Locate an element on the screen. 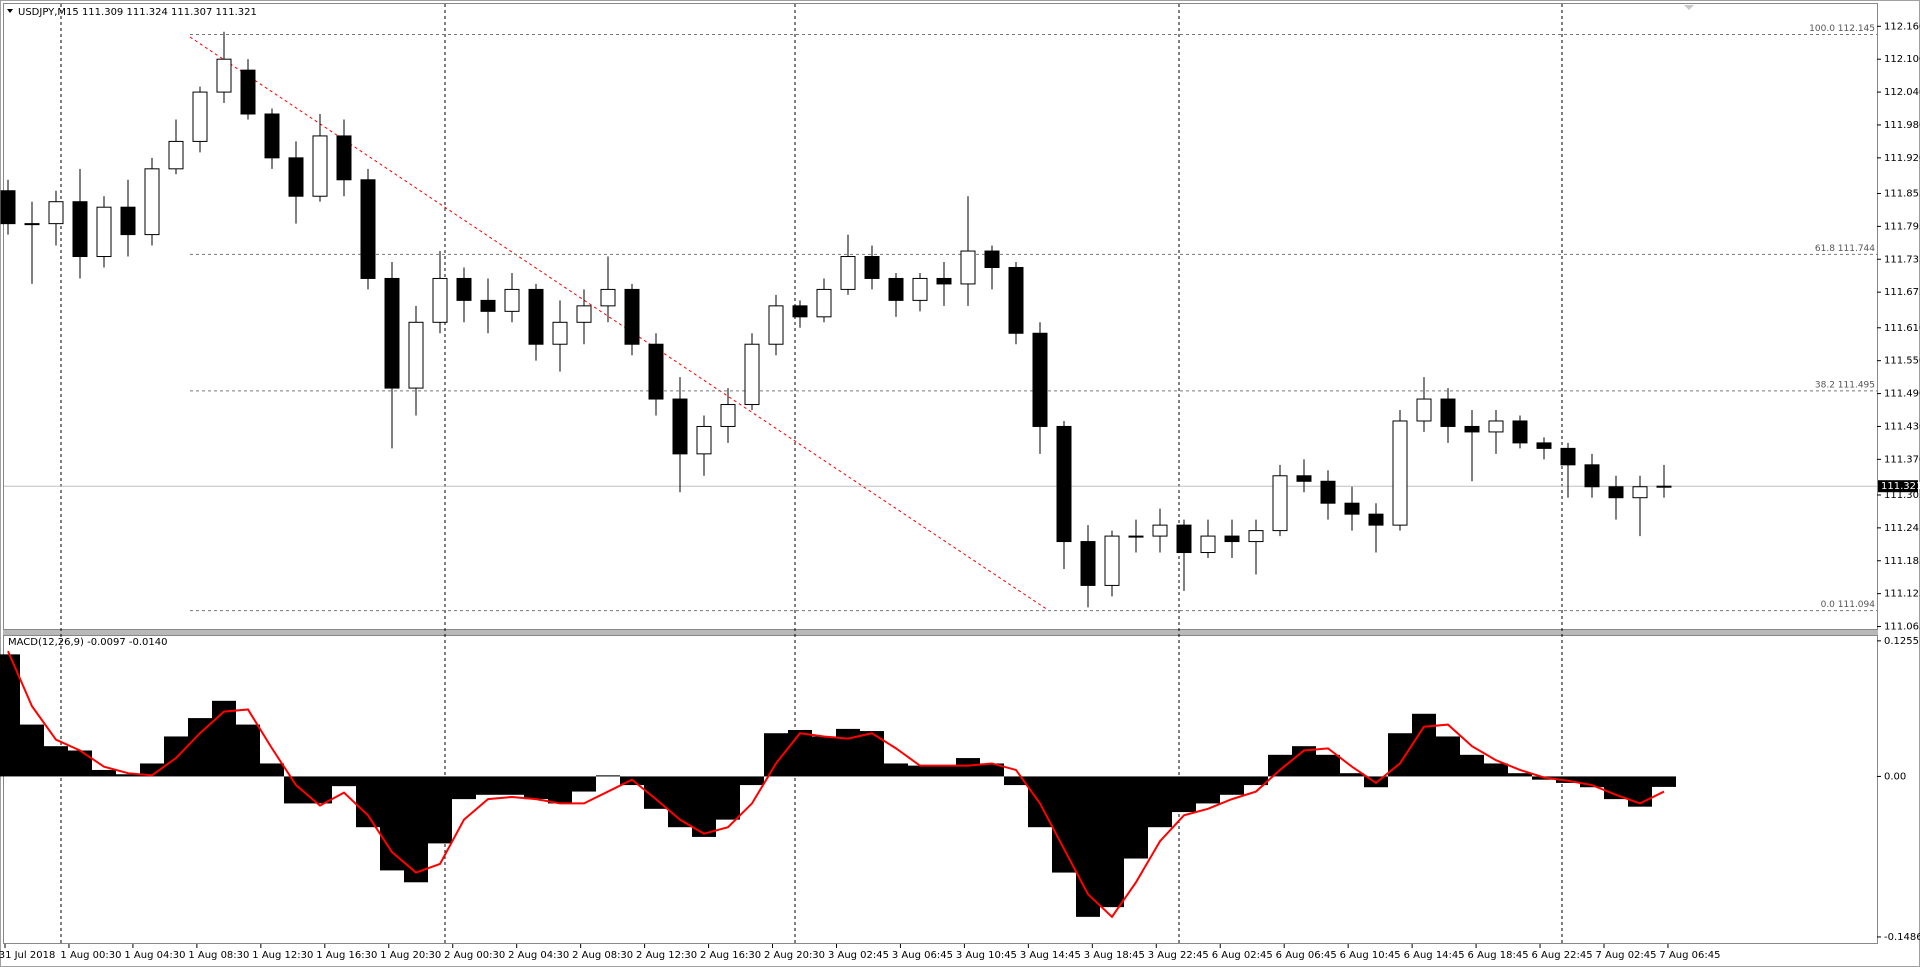  x-tick-label: 3 Aug 10:45 is located at coordinates (986, 955).